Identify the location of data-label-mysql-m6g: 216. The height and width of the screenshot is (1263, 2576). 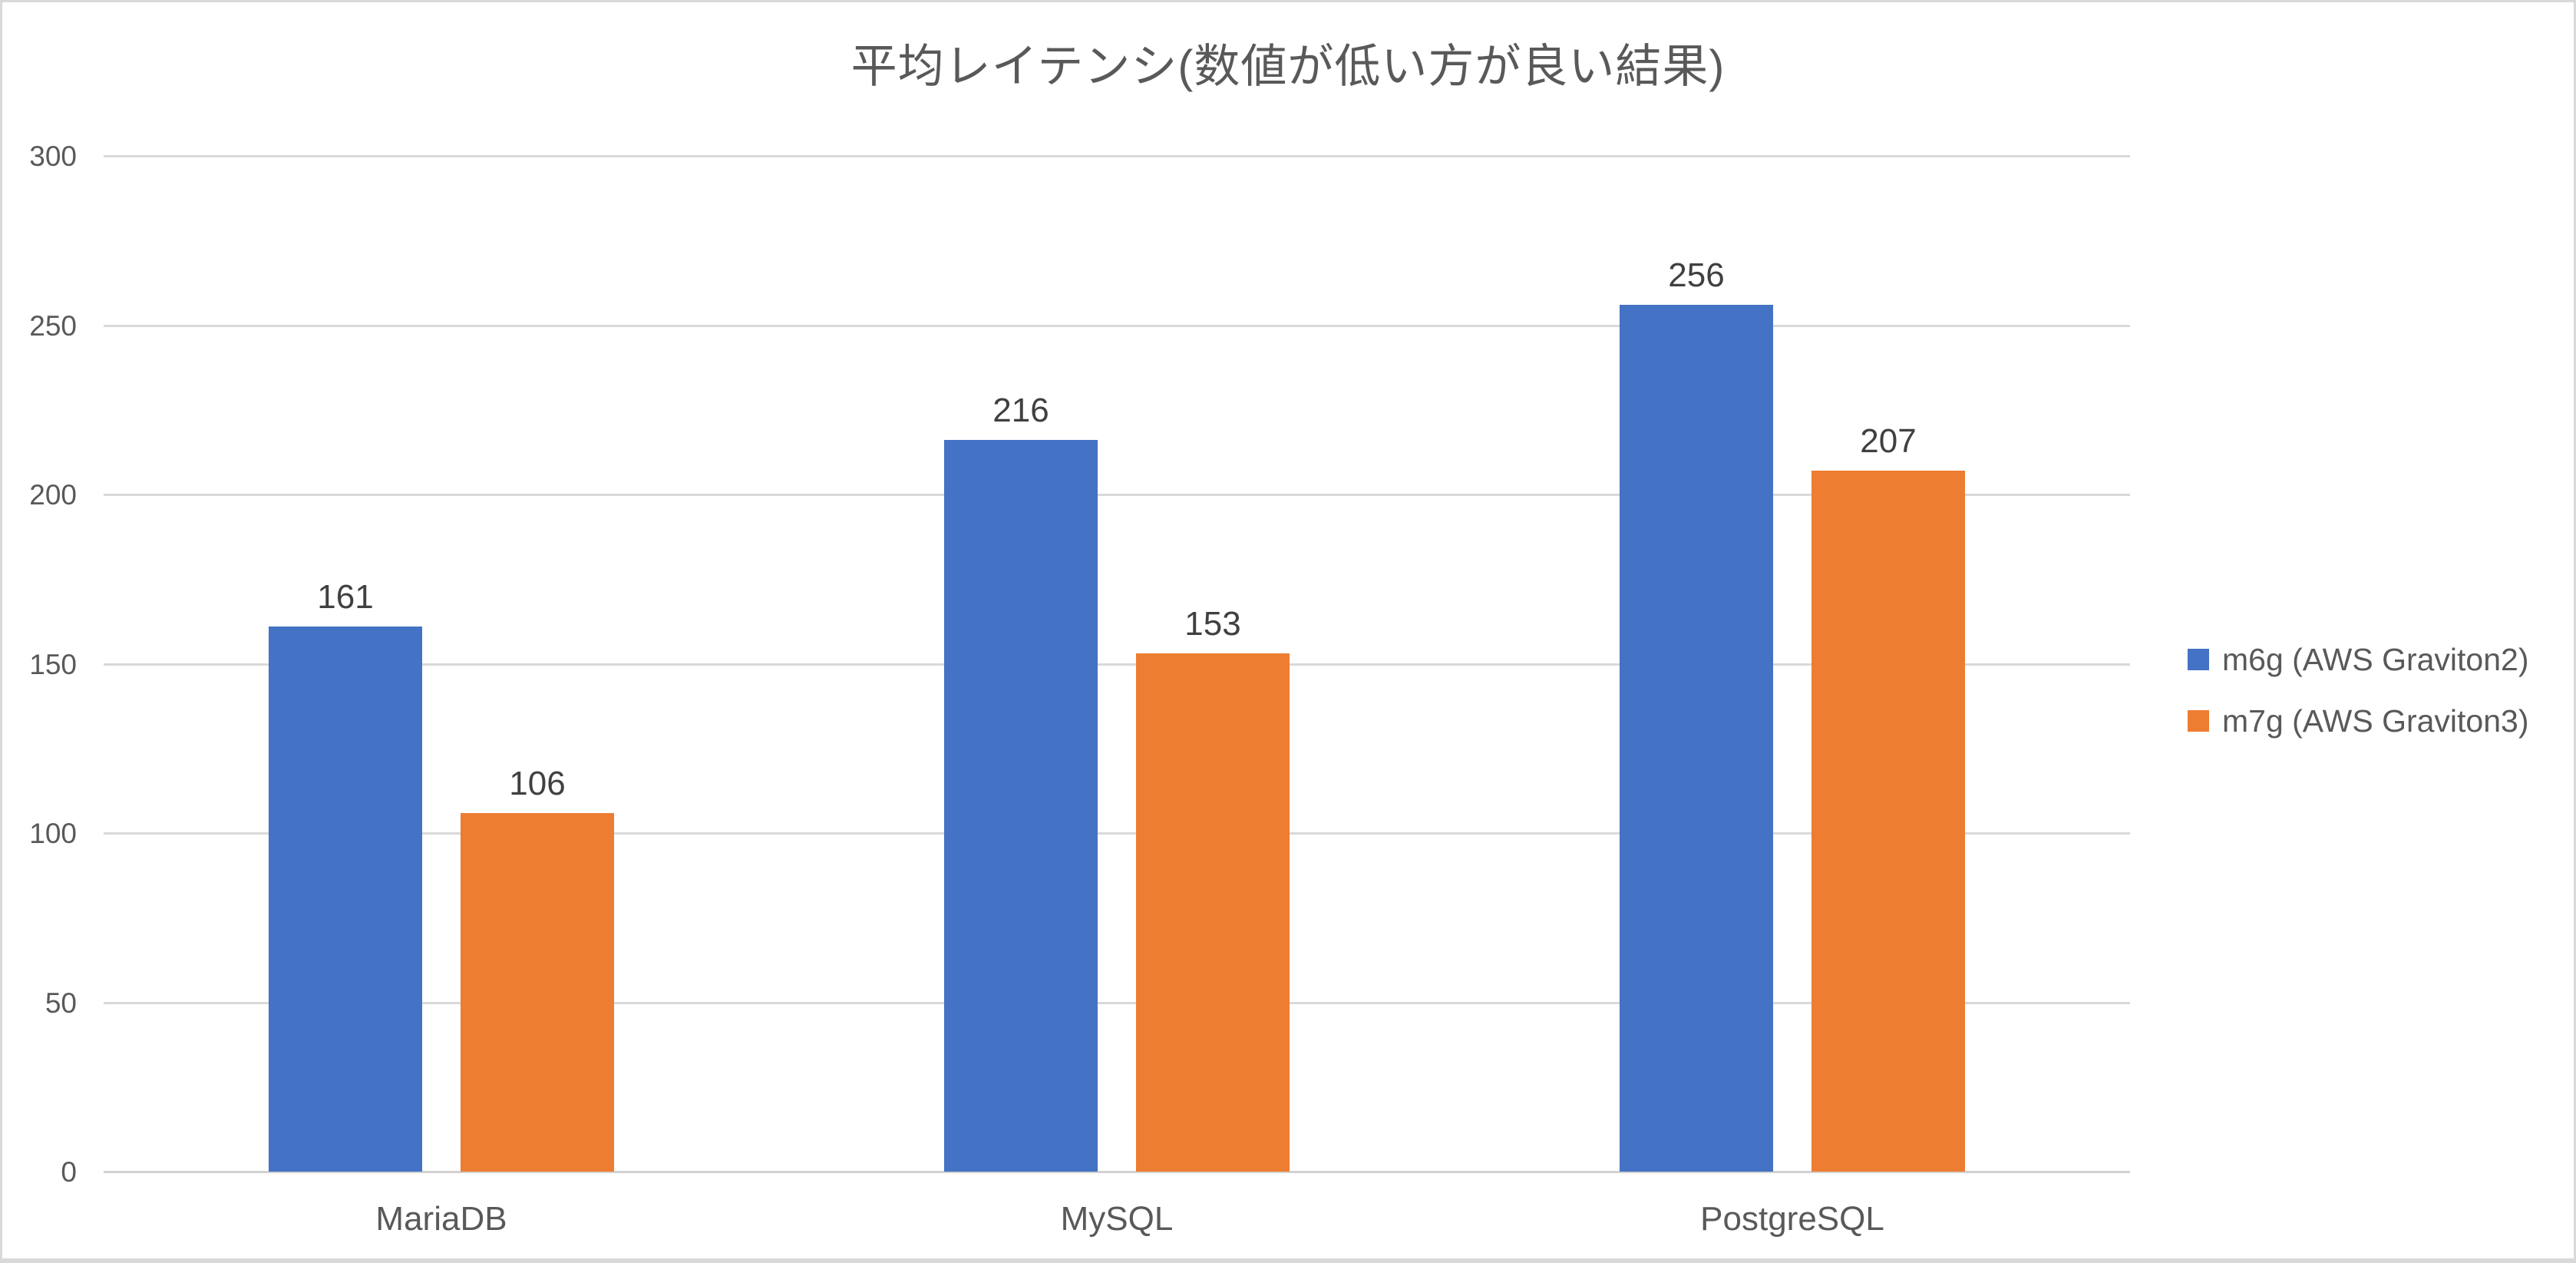
(1020, 411).